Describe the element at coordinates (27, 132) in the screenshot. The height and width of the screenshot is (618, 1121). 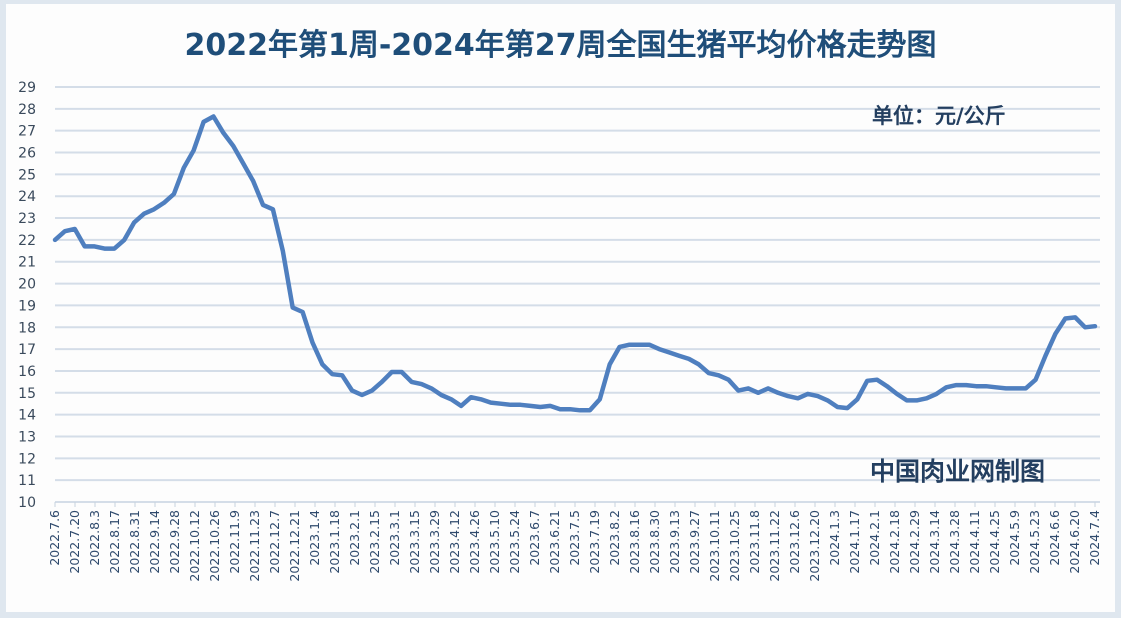
I see `y-tick-label: 27` at that location.